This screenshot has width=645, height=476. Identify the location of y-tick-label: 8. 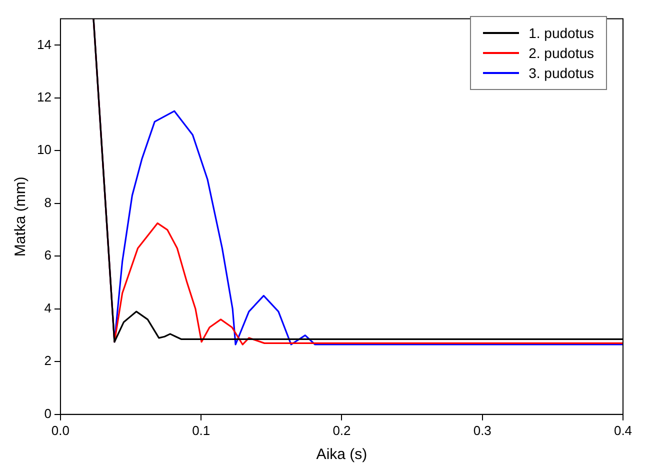
(48, 202).